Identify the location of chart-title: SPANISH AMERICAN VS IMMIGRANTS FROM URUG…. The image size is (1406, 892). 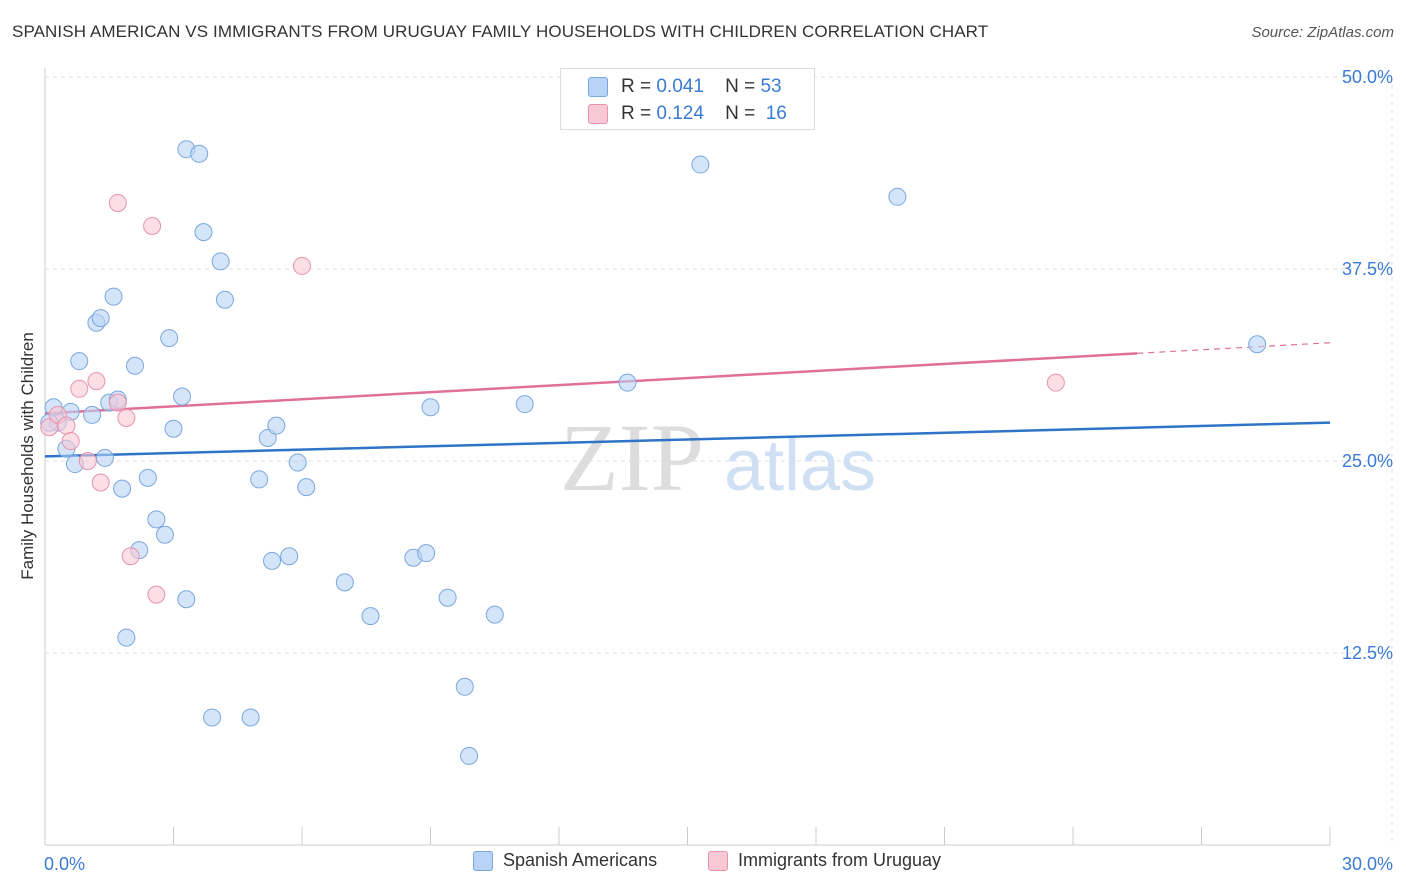
(500, 31).